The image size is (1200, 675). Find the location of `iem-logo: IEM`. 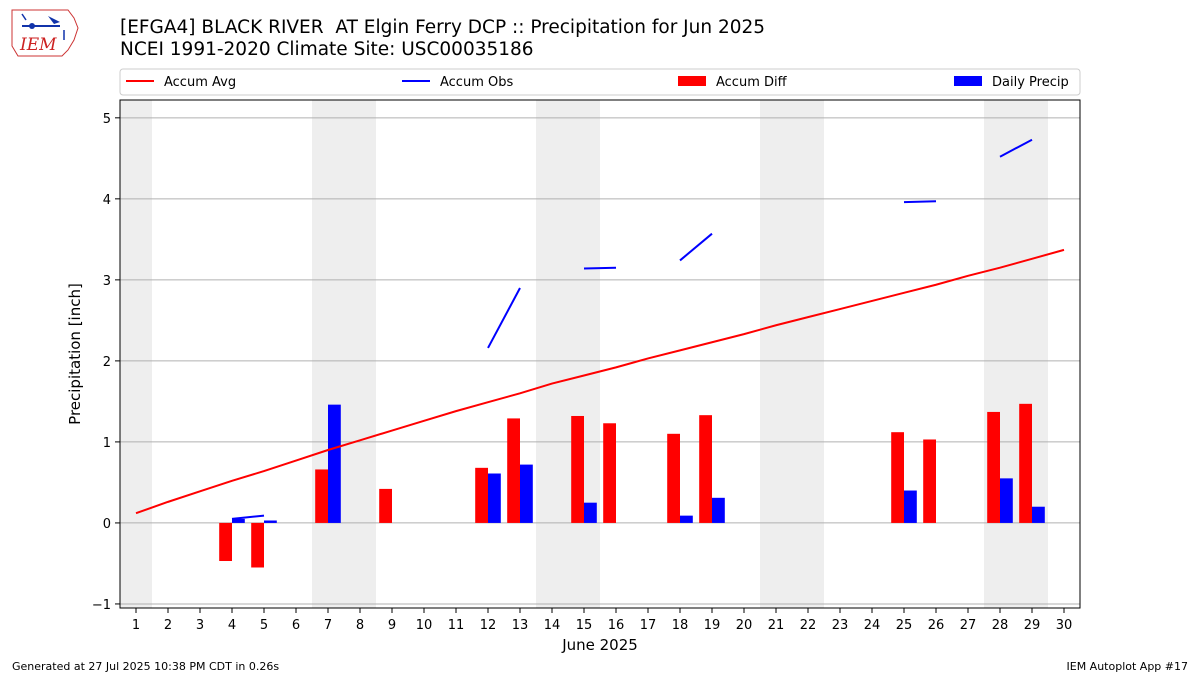

iem-logo: IEM is located at coordinates (45, 34).